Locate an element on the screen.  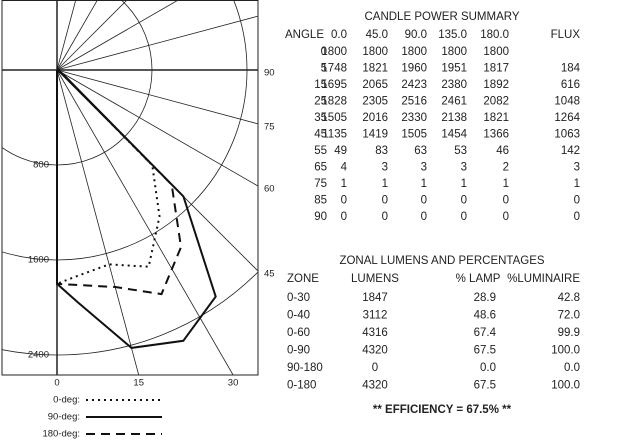
cp-cell: 1695 is located at coordinates (334, 85).